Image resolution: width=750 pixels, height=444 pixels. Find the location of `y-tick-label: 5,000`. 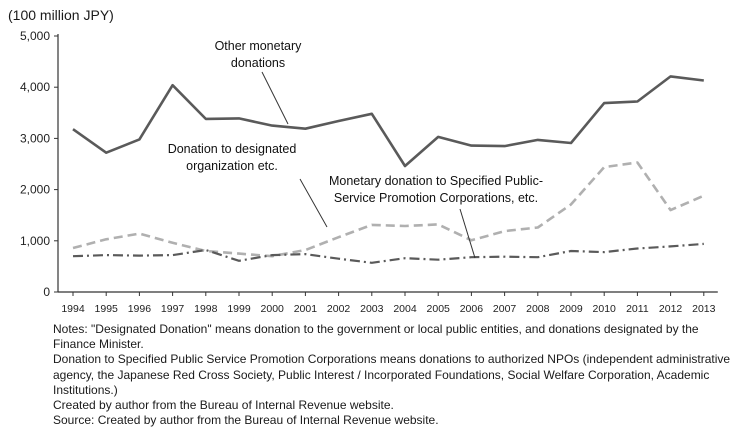

y-tick-label: 5,000 is located at coordinates (35, 36).